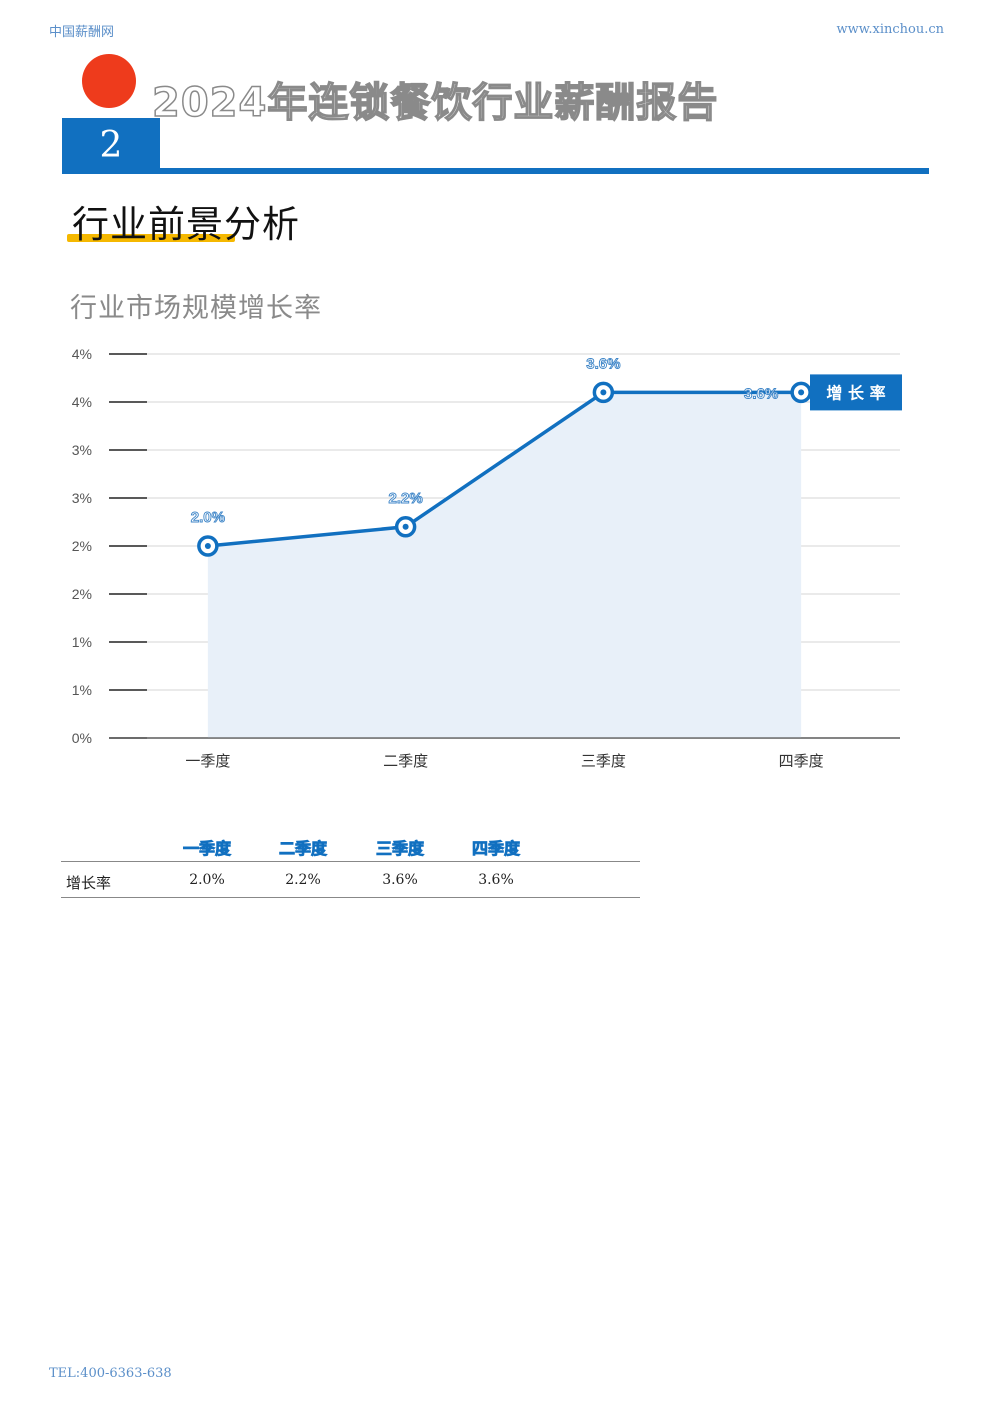 This screenshot has width=992, height=1403. I want to click on legend-label: 增 长 率, so click(855, 392).